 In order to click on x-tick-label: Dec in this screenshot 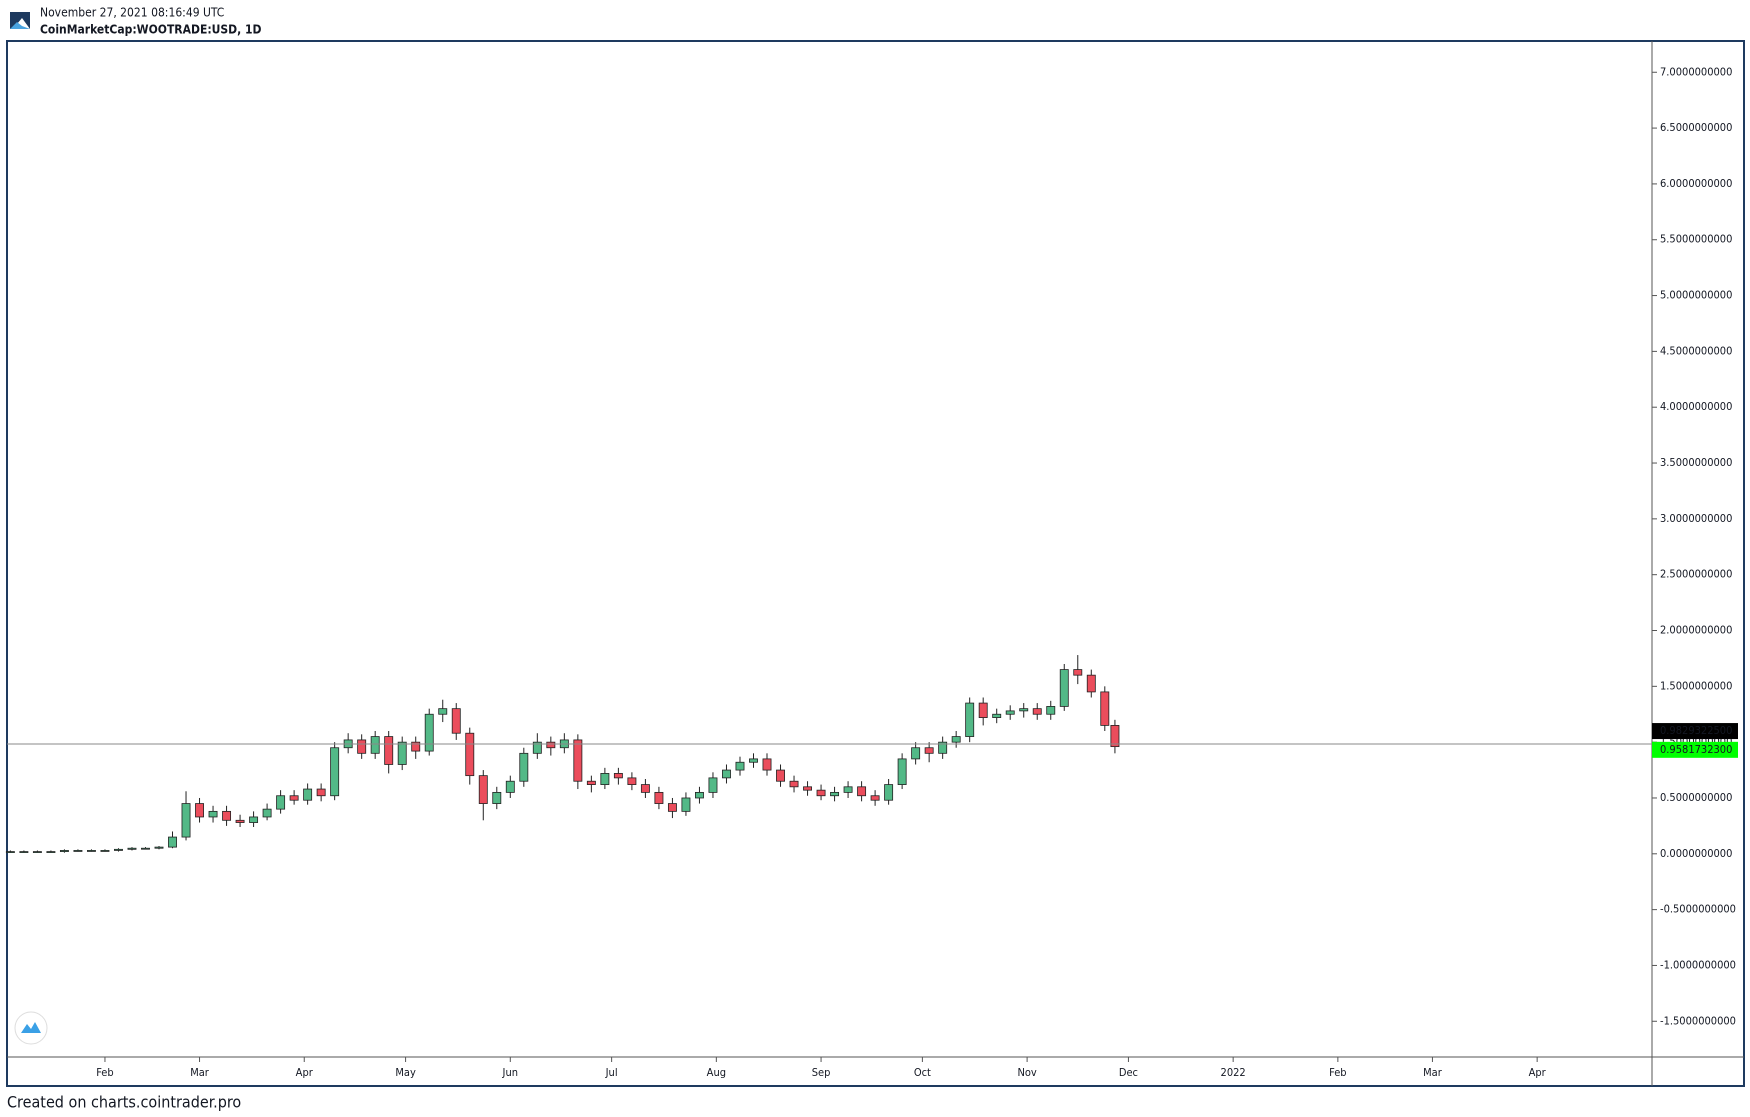, I will do `click(1128, 1072)`.